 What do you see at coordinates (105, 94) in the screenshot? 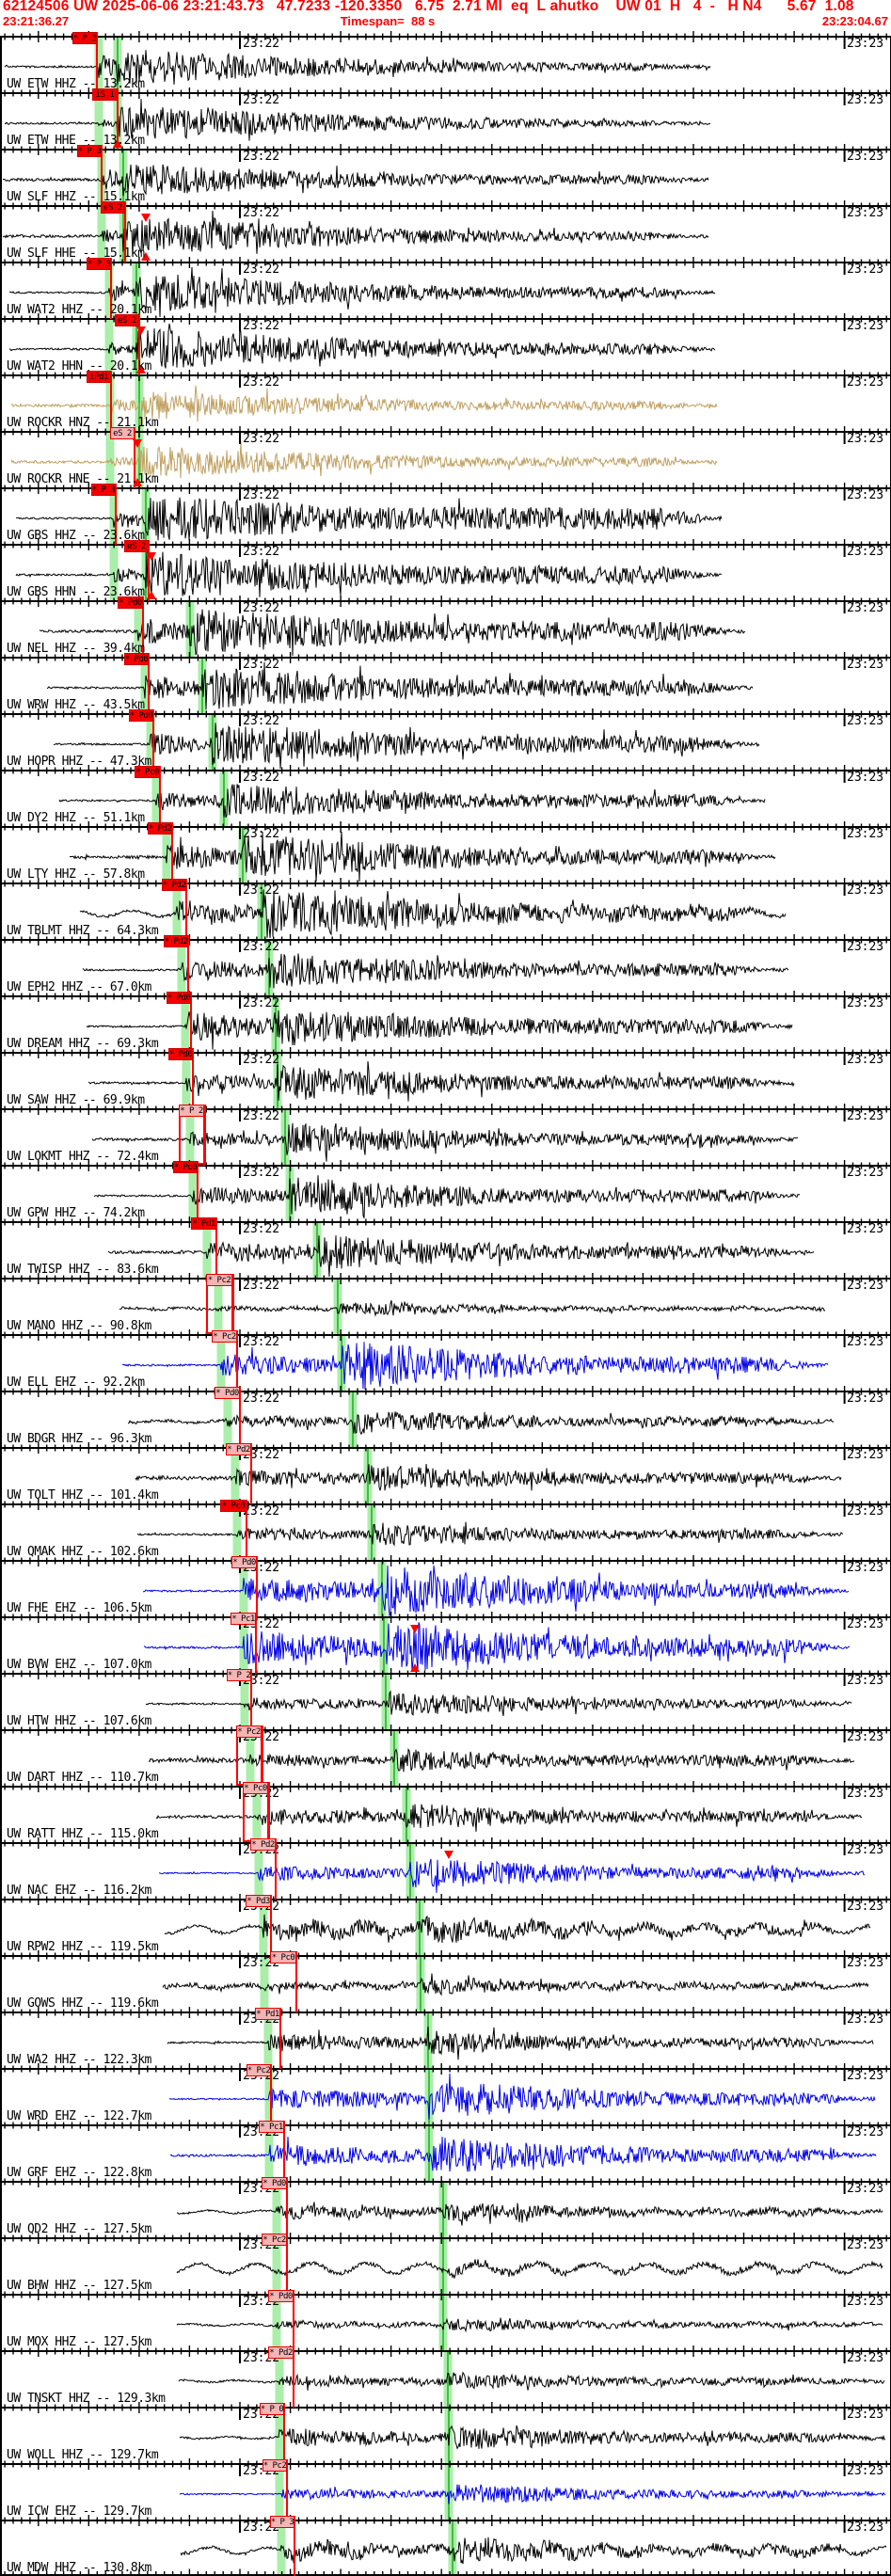
I see `pick-flag: iS 1` at bounding box center [105, 94].